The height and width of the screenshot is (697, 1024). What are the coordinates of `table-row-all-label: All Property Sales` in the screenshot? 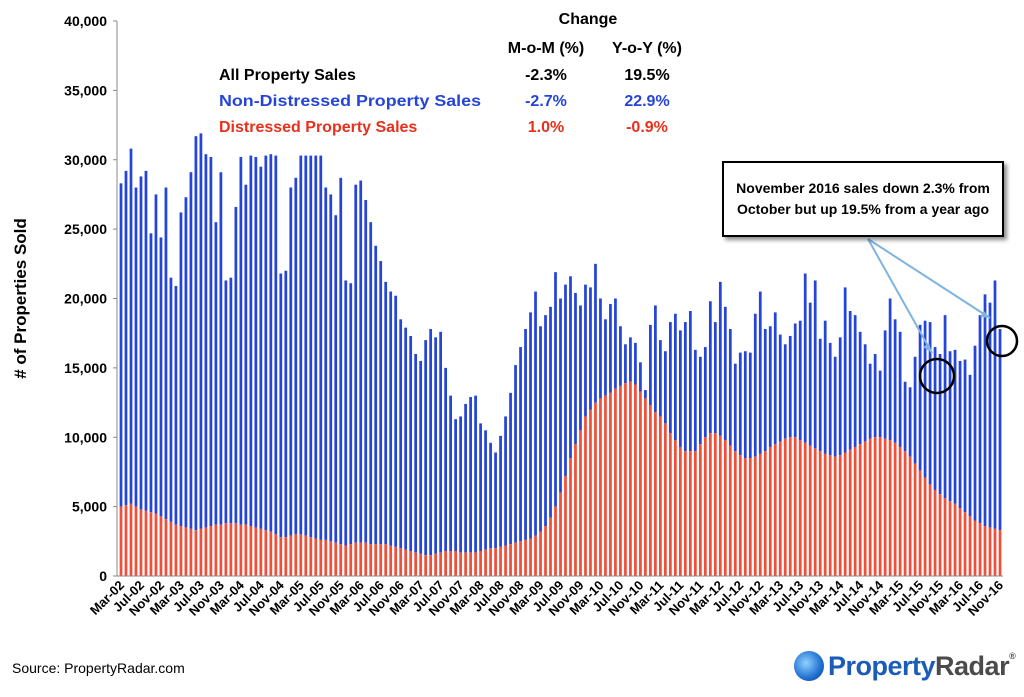 It's located at (287, 75).